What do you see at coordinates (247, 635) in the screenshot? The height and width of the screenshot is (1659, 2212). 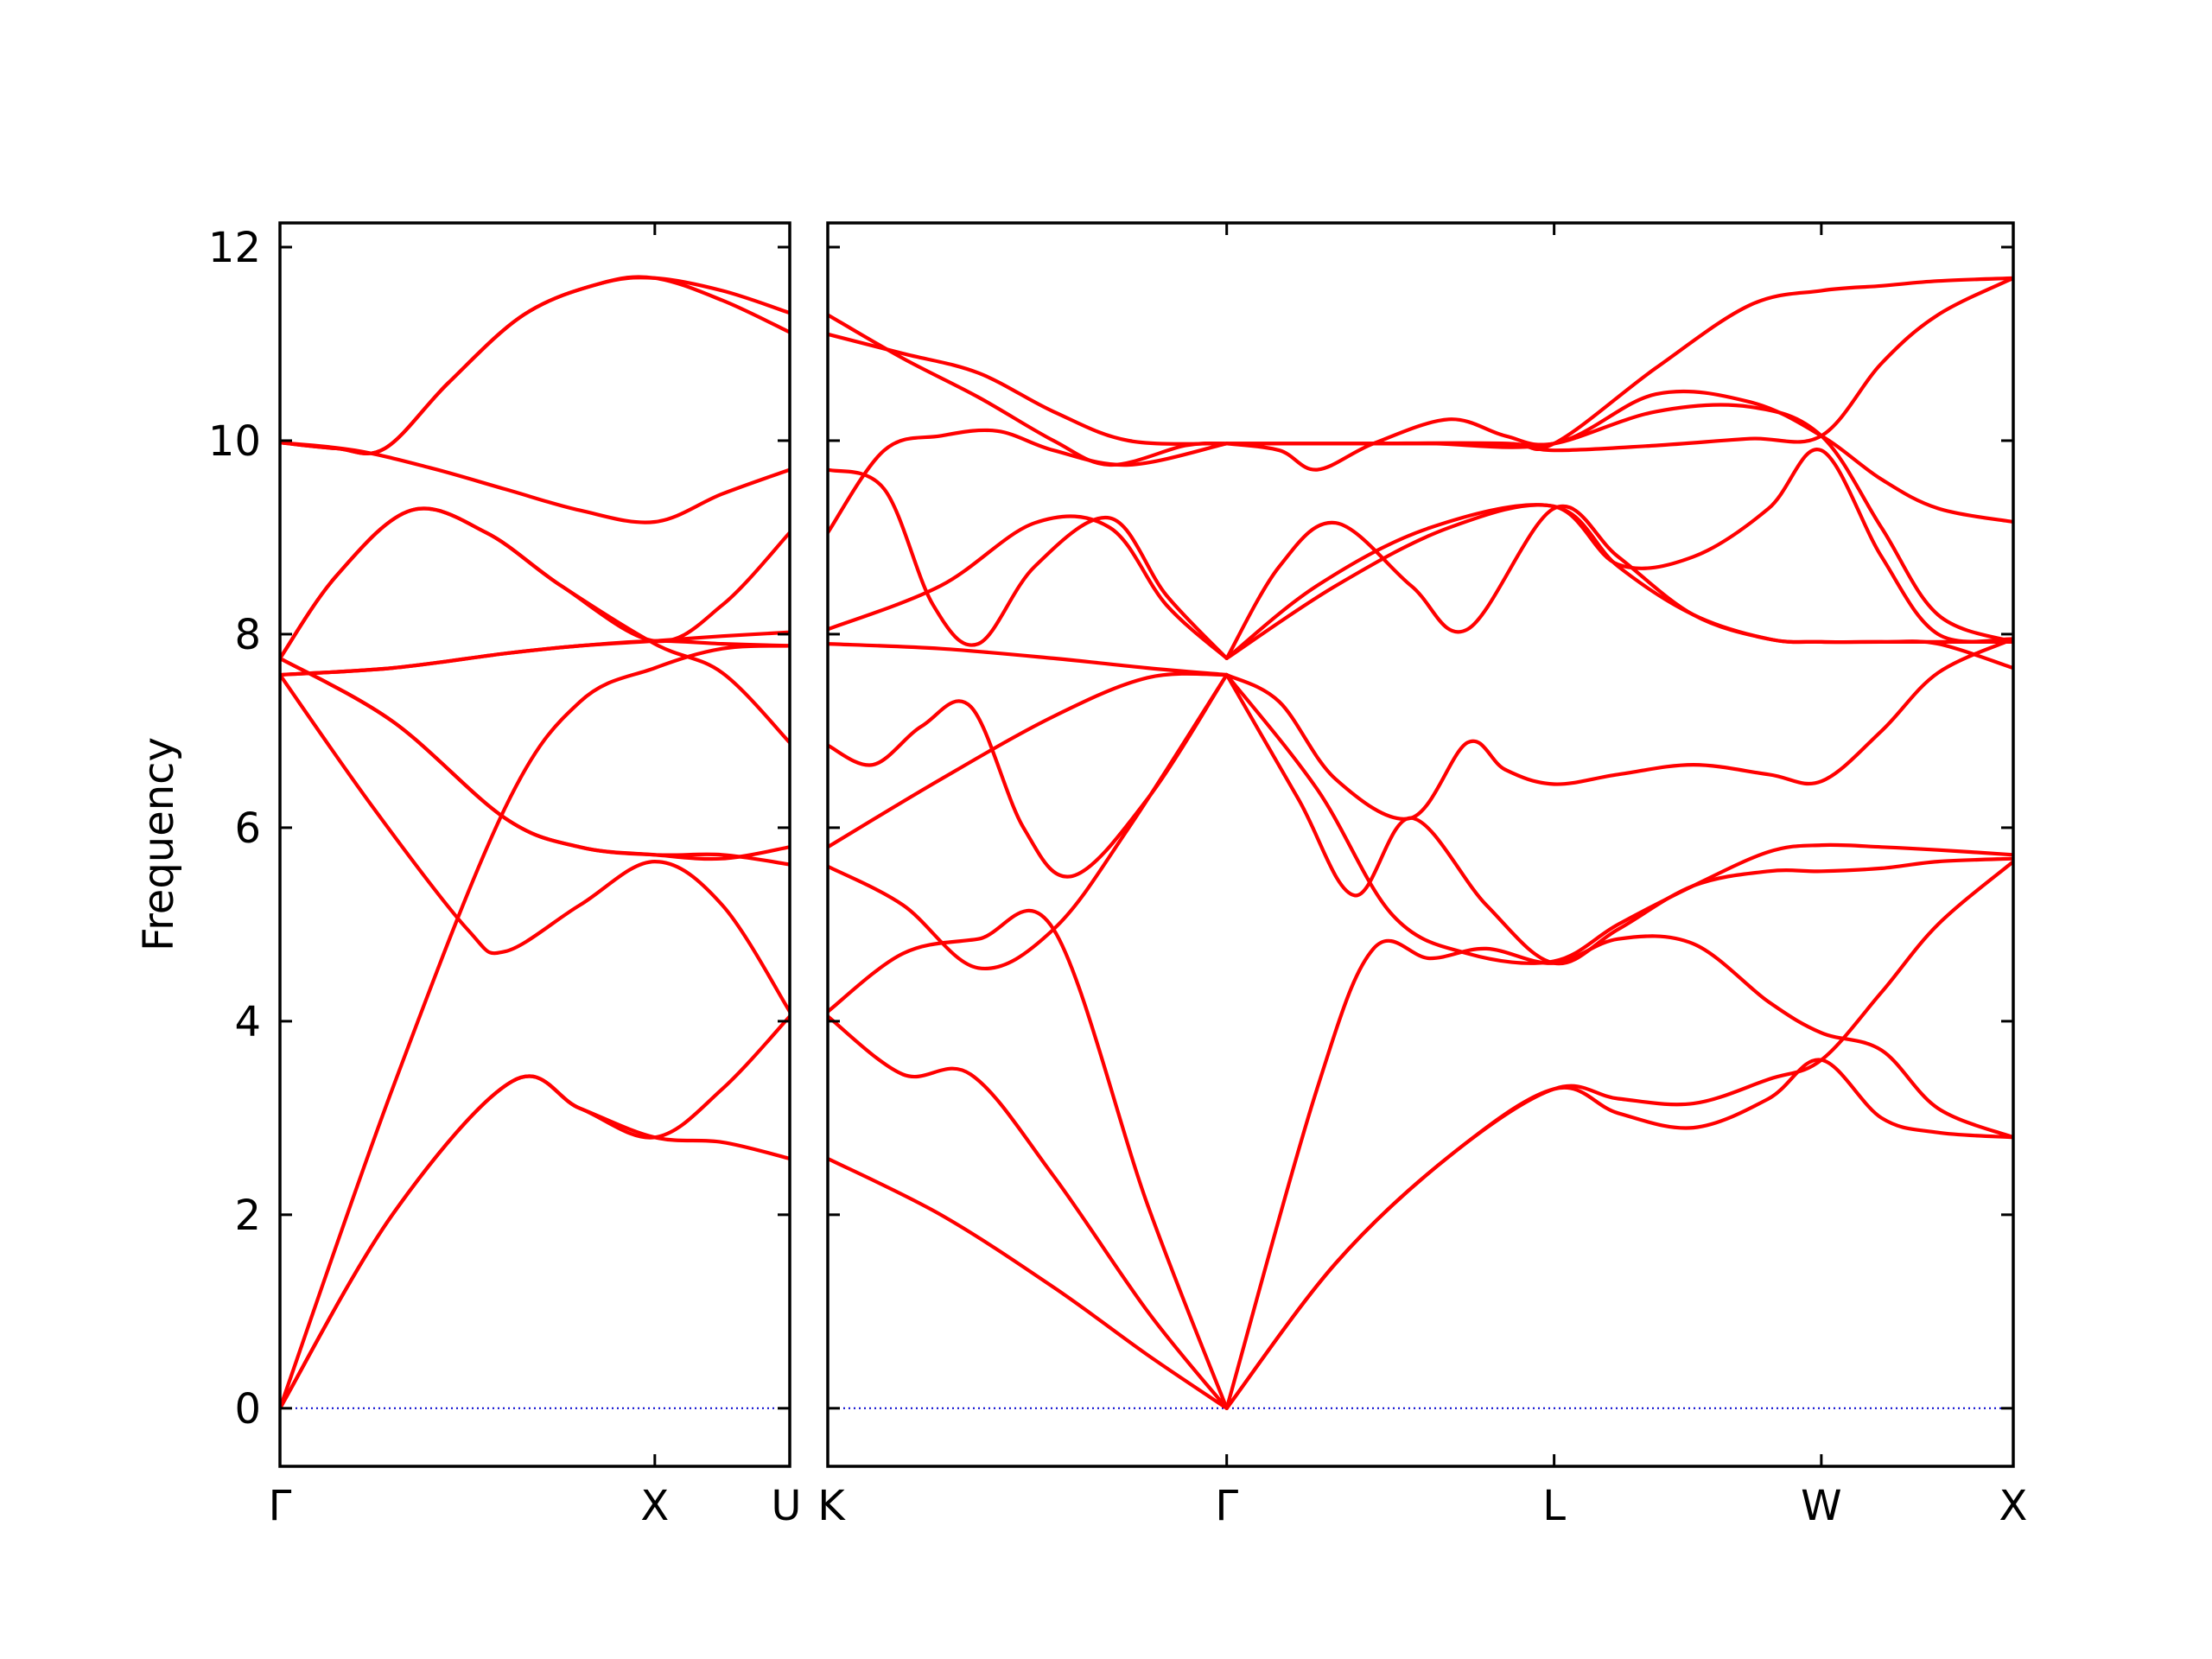 I see `y-tick-label: 8` at bounding box center [247, 635].